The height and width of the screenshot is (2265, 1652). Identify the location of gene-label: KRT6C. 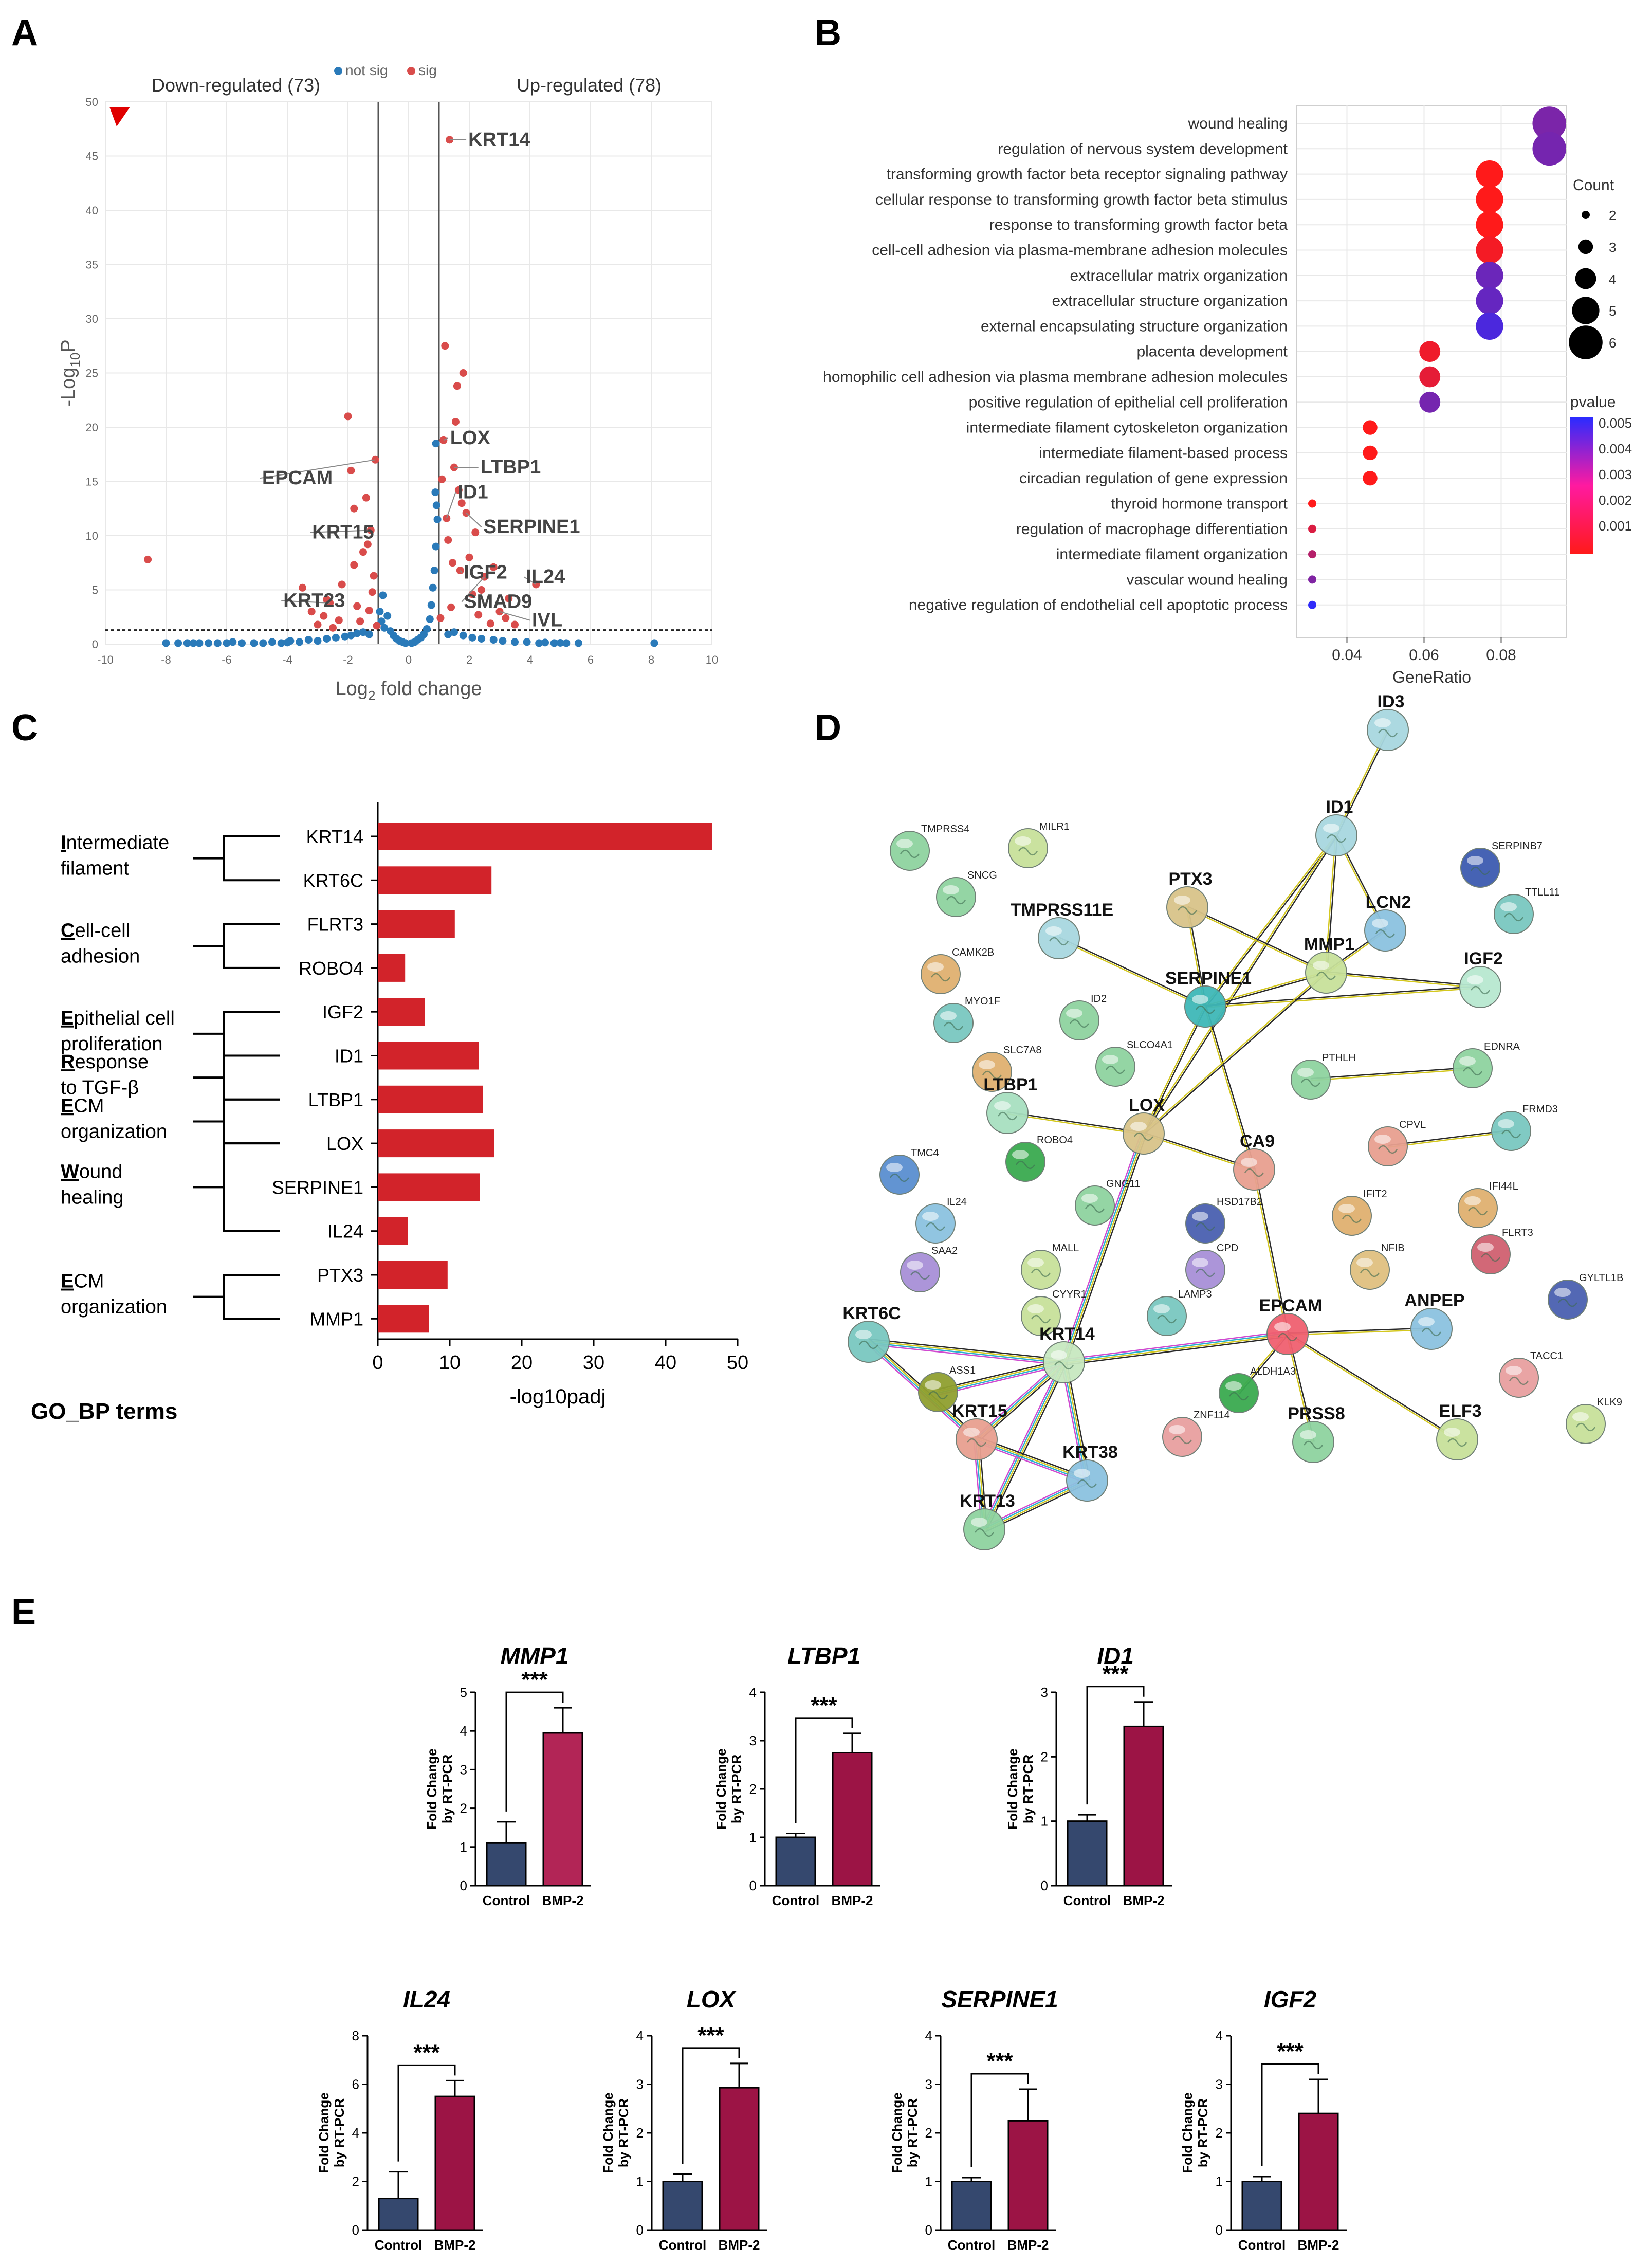
(333, 880).